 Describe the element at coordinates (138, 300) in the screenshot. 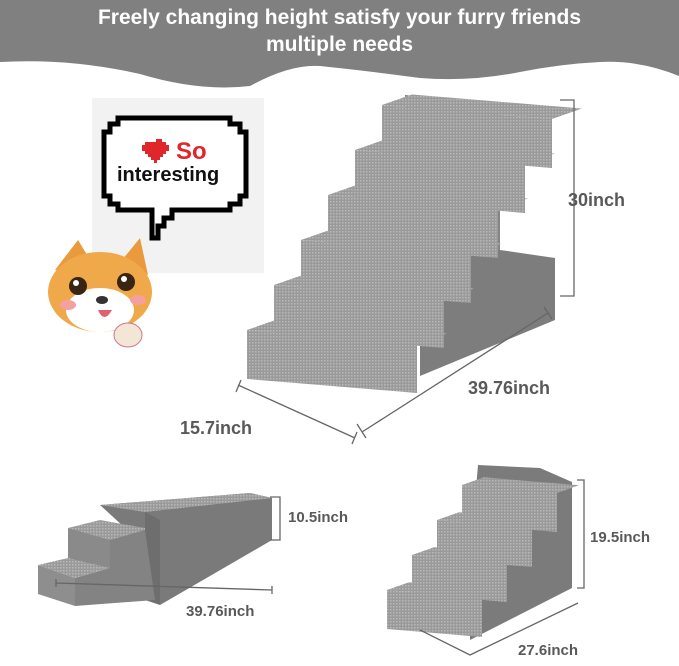

I see `dog-cheek-right` at that location.